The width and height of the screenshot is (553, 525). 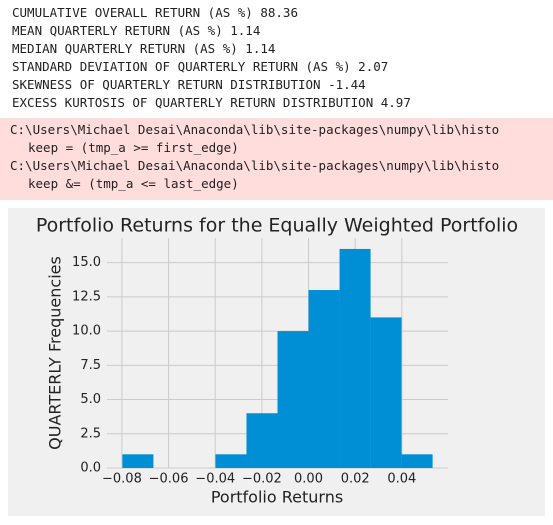 What do you see at coordinates (86, 331) in the screenshot?
I see `y-tick-label: 10.0` at bounding box center [86, 331].